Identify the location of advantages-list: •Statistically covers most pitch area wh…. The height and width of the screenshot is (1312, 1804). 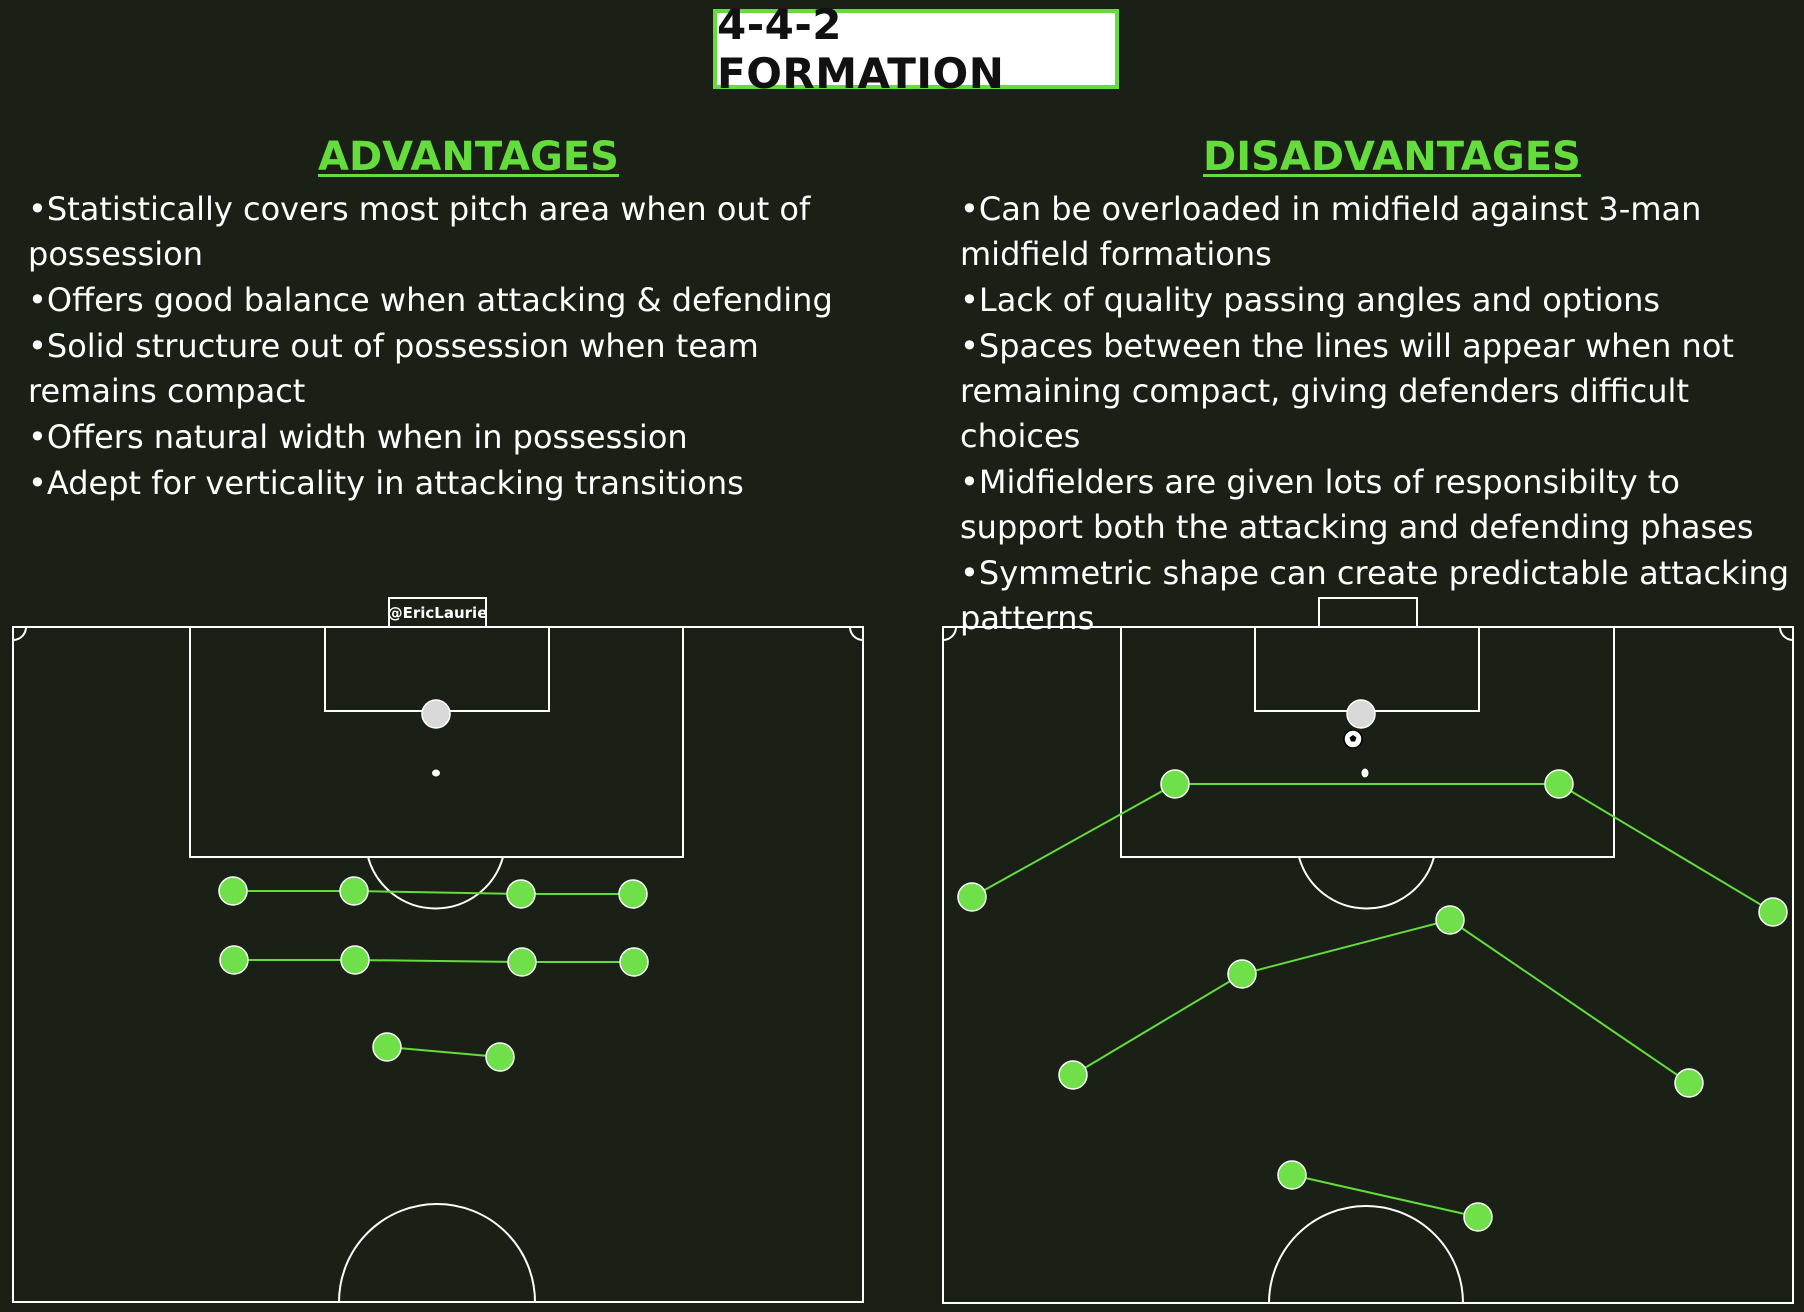
(453, 347).